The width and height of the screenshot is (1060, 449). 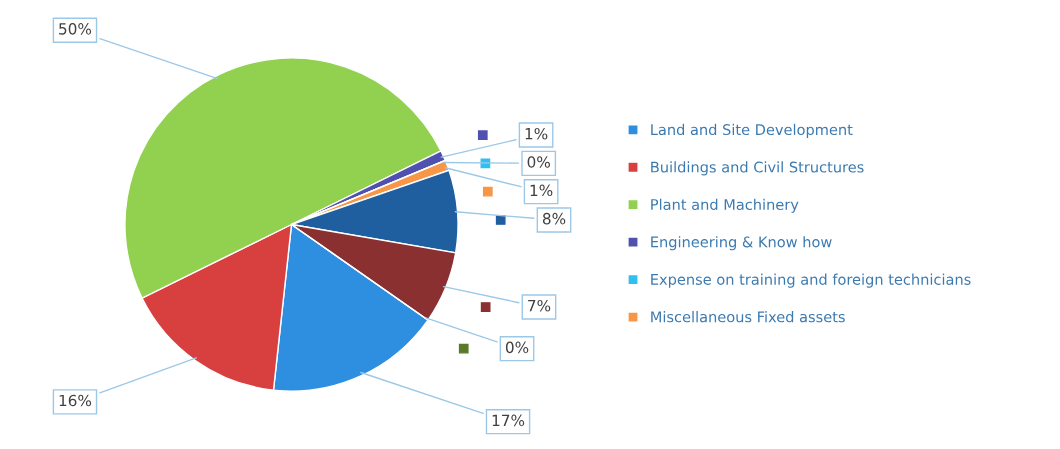 I want to click on data-label: 16%, so click(x=75, y=400).